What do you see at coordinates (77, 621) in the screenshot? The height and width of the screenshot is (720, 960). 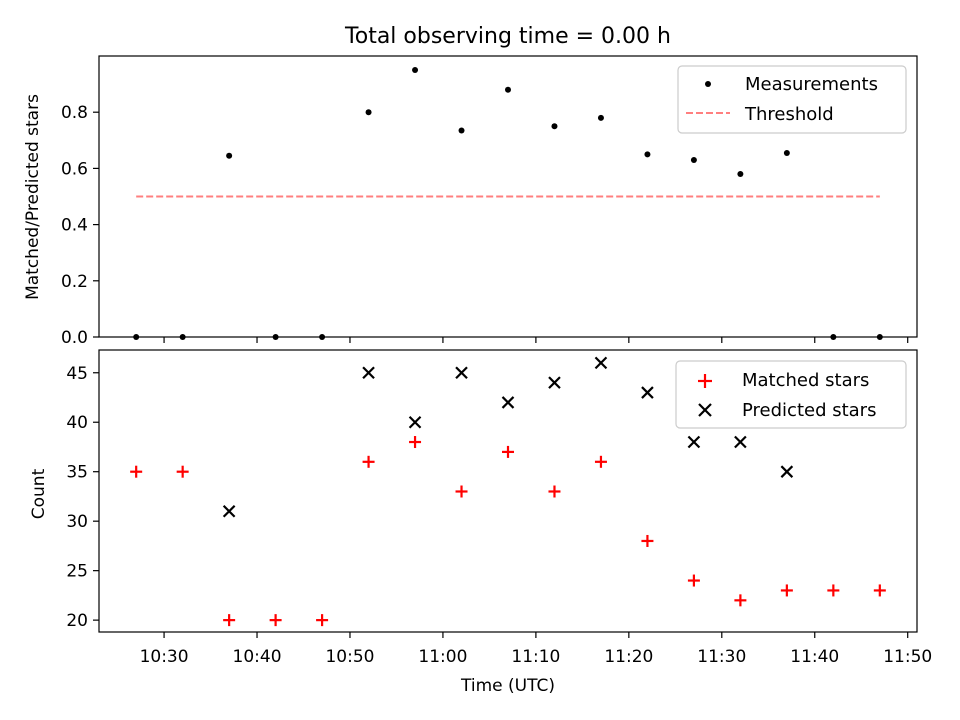 I see `bottom-ytick-label: 20` at bounding box center [77, 621].